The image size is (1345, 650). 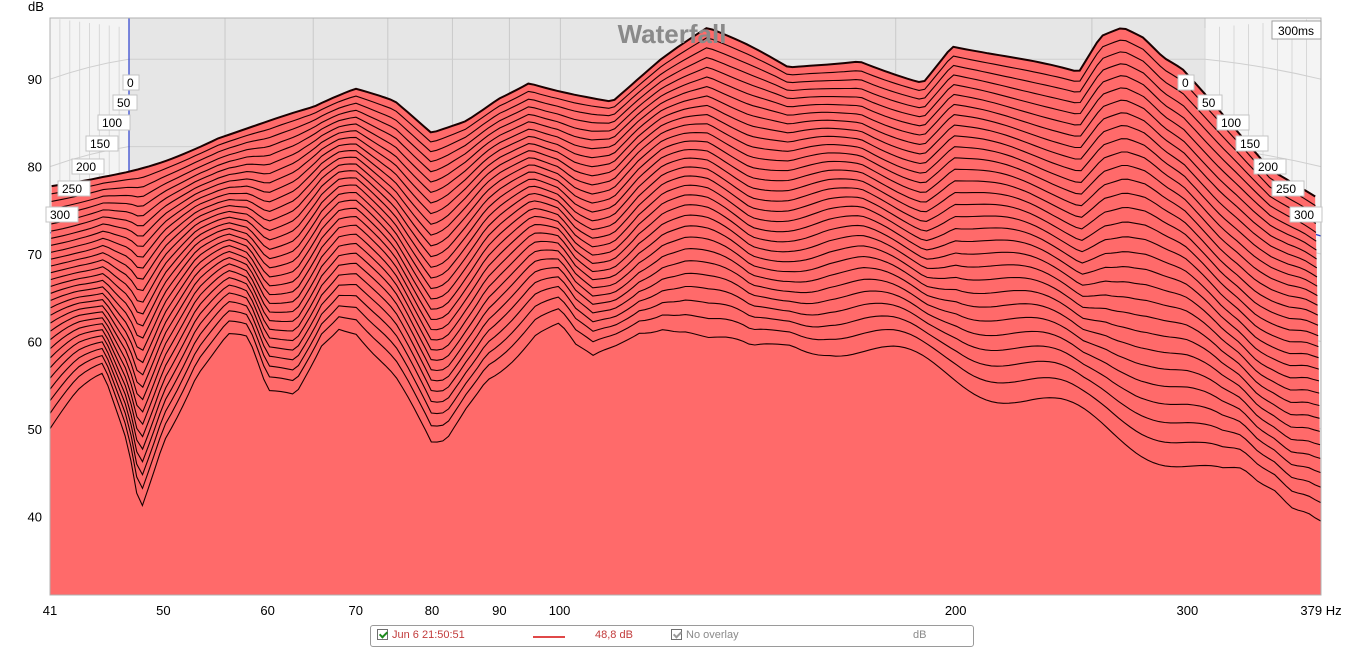 What do you see at coordinates (35, 429) in the screenshot?
I see `y-tick-label: 50` at bounding box center [35, 429].